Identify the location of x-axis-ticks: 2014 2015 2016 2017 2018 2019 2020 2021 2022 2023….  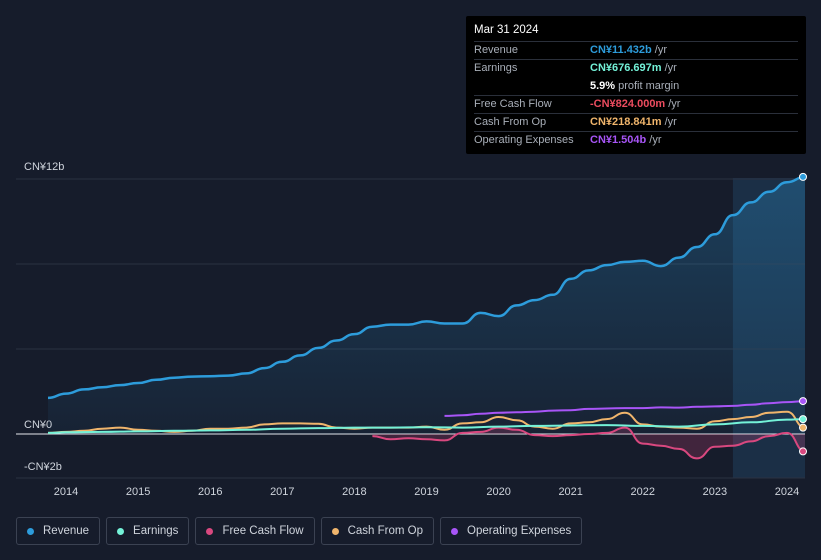
(426, 492).